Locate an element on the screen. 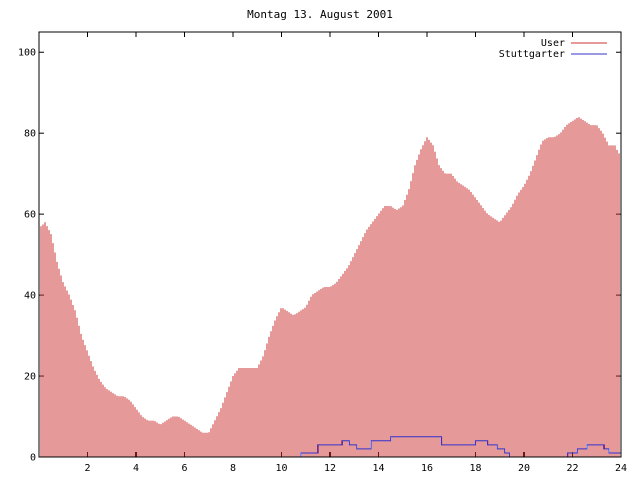 This screenshot has width=640, height=480. chart-title: Montag 13. August 2001 is located at coordinates (320, 14).